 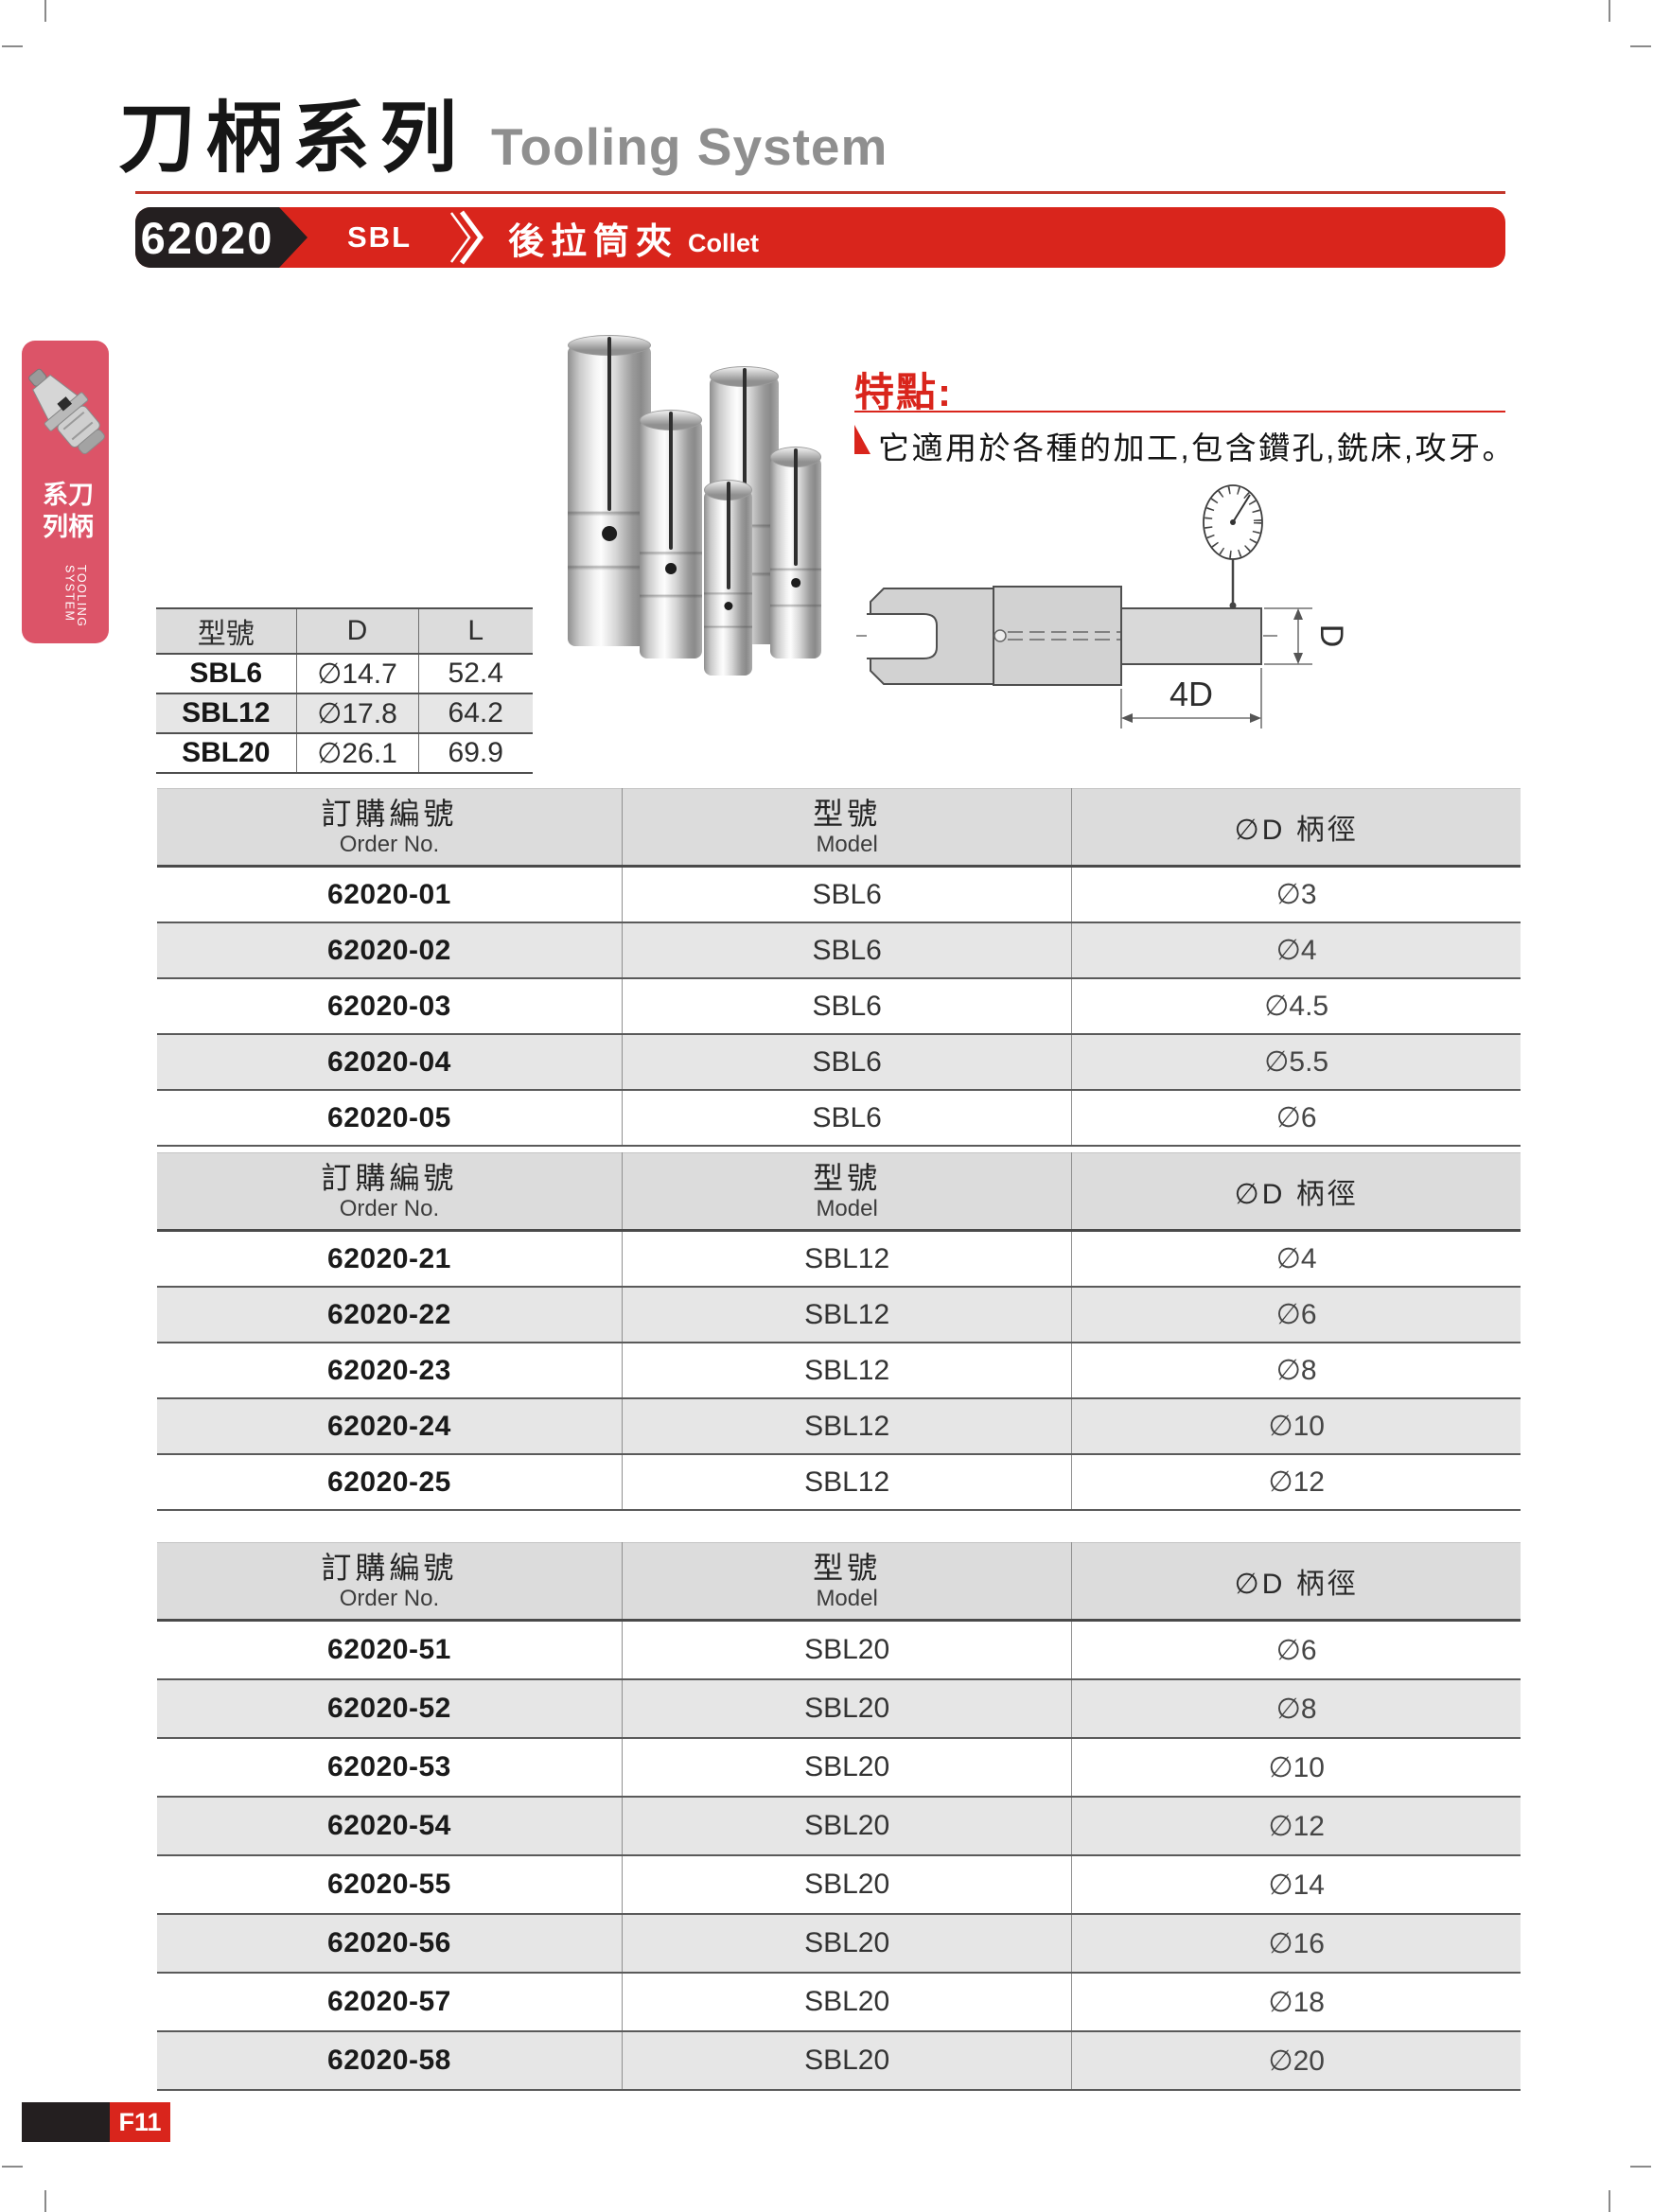 What do you see at coordinates (390, 1371) in the screenshot?
I see `order-no-cell: 62020-23` at bounding box center [390, 1371].